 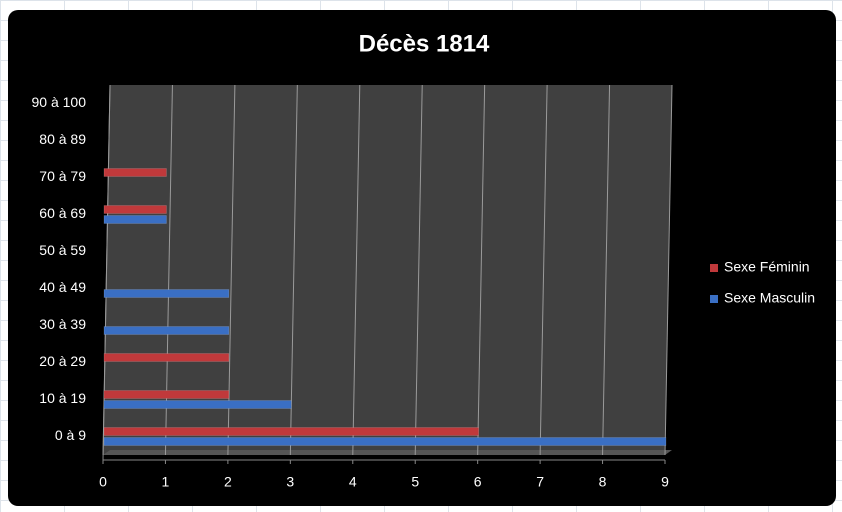 I want to click on x-tick-label: 9, so click(x=665, y=482).